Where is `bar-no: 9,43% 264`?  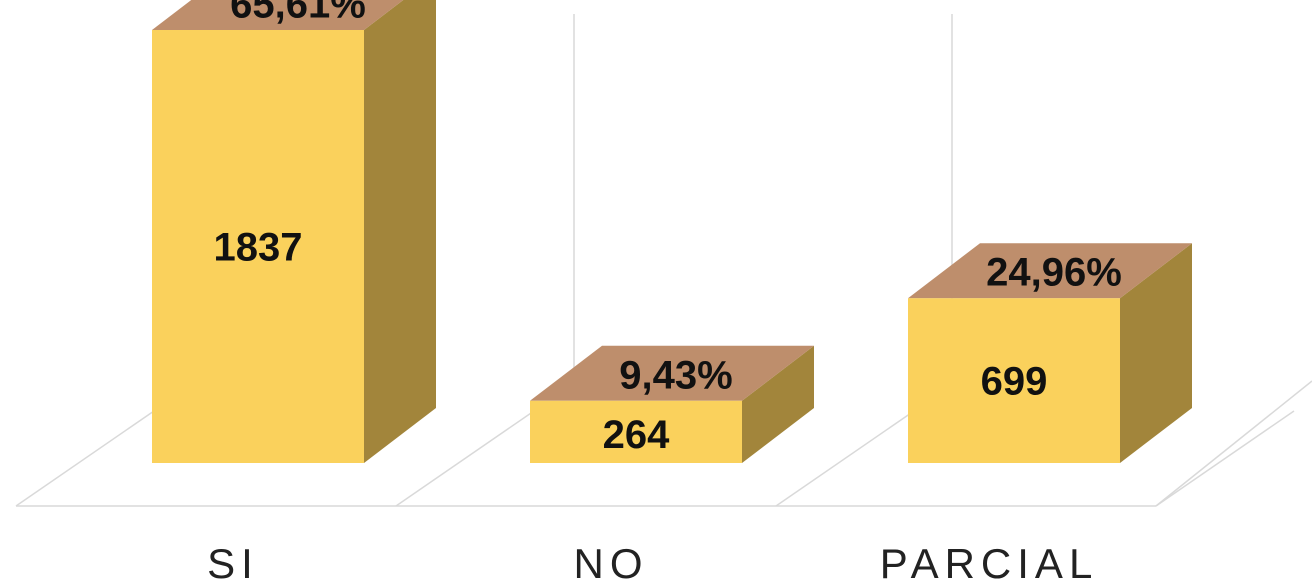
bar-no: 9,43% 264 is located at coordinates (672, 404).